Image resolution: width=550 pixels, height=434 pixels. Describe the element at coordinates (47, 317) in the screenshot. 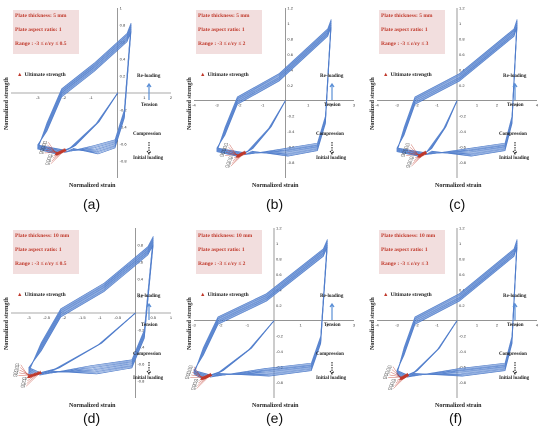

I see `x-tick-label: -2.5` at that location.